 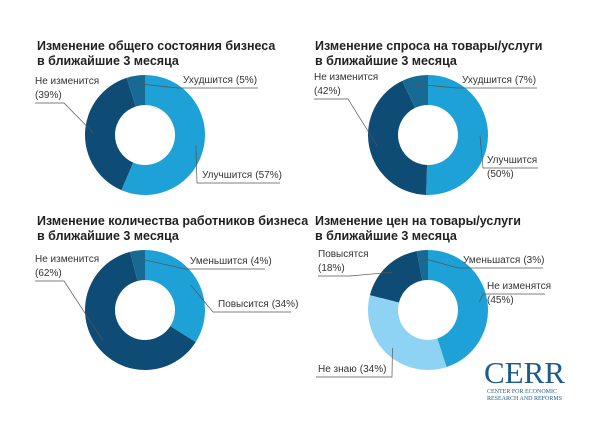 I want to click on segment-value-label: (3%), so click(x=533, y=260).